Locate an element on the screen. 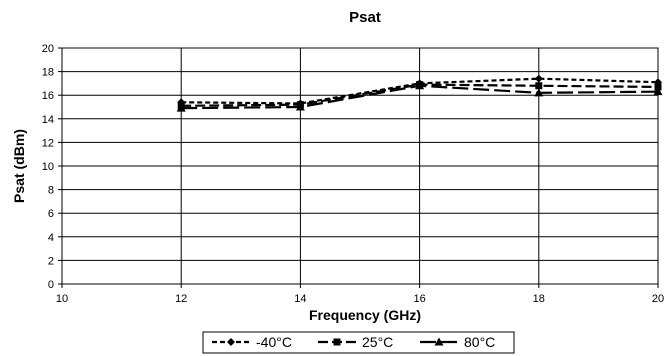  y-axis-title: Psat (dBm) is located at coordinates (19, 166).